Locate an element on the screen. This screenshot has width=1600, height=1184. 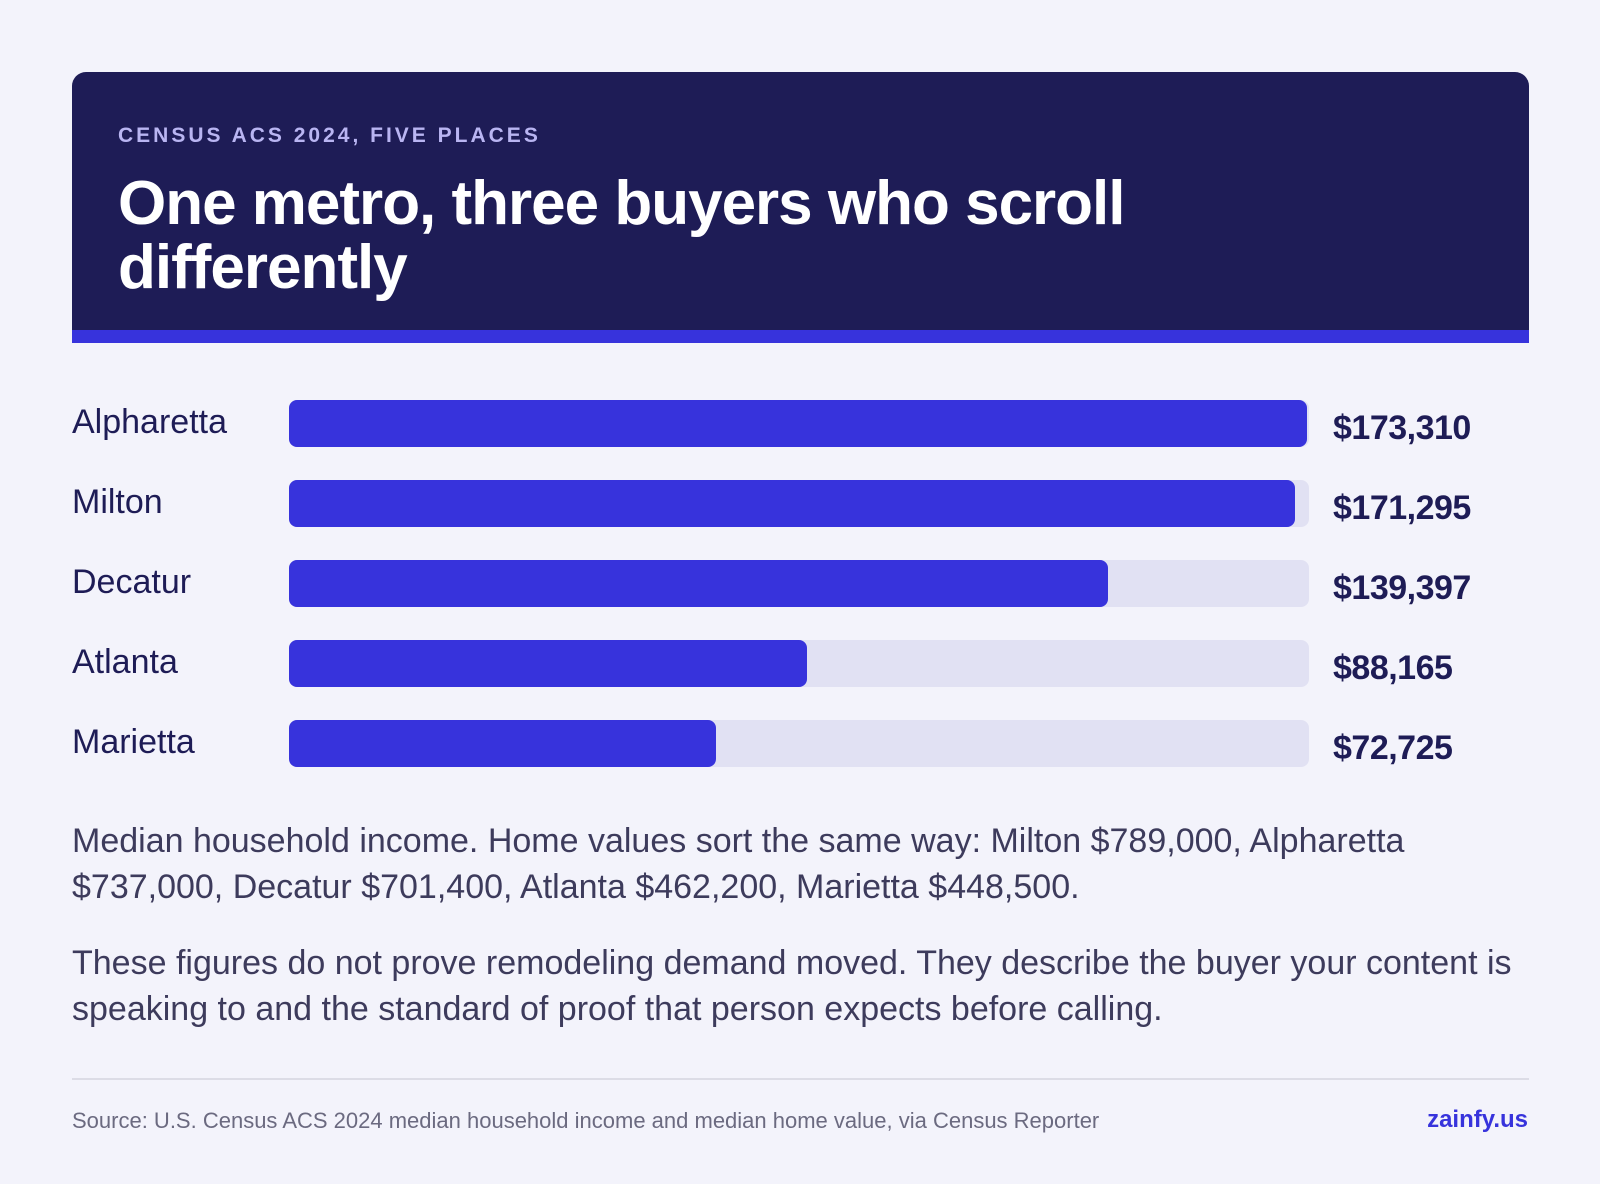
bar-row: Decatur $139,397 is located at coordinates (800, 584).